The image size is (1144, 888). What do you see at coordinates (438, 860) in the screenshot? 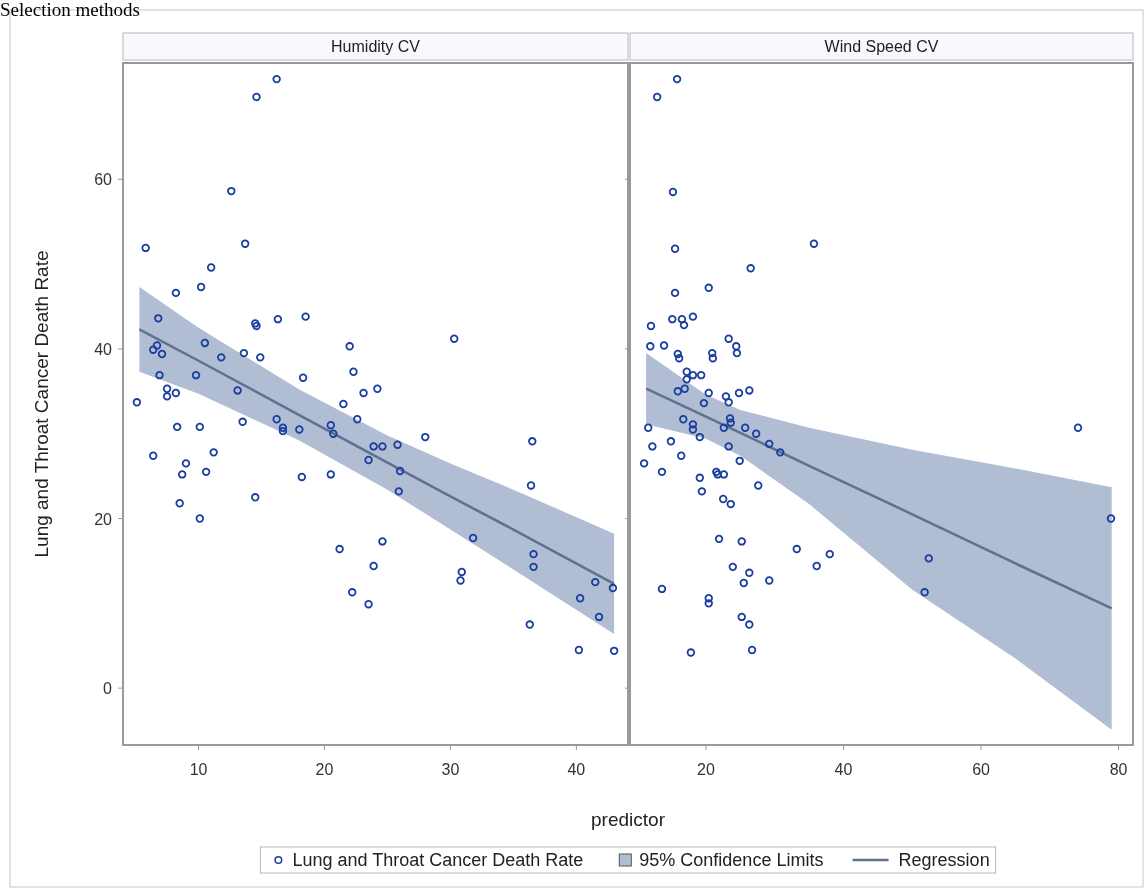
I see `legend-label: Lung and Throat Cancer Death Rate` at bounding box center [438, 860].